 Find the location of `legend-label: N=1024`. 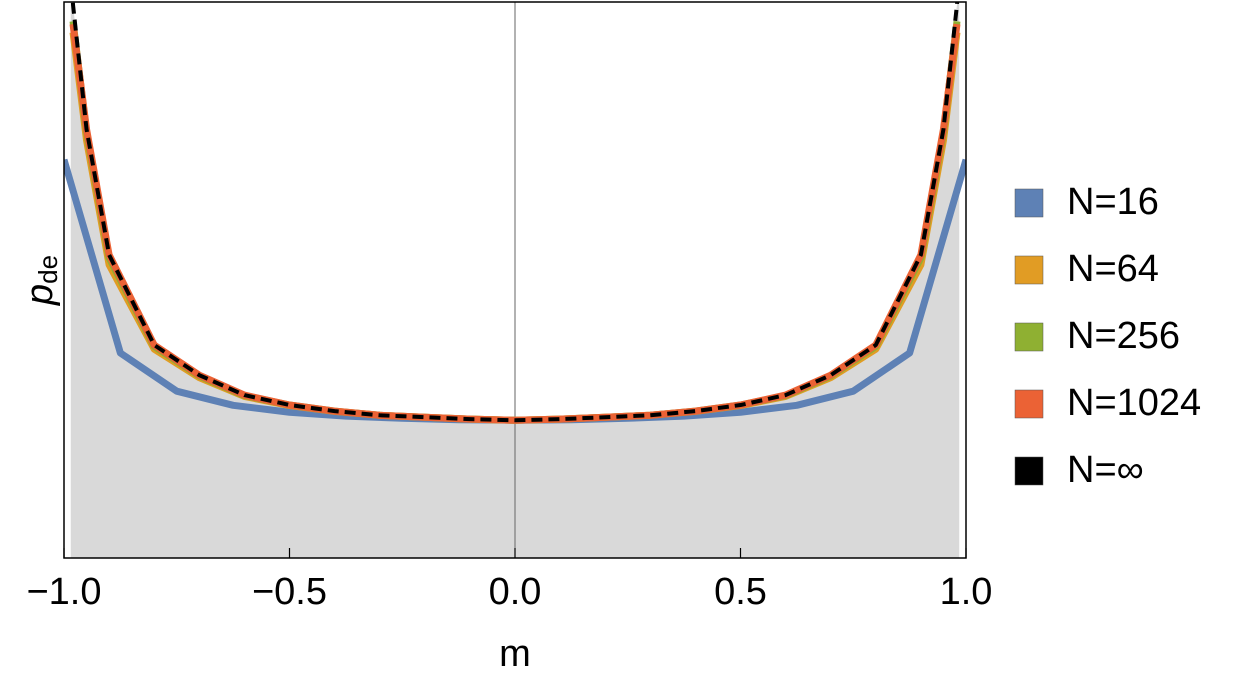

legend-label: N=1024 is located at coordinates (1134, 403).